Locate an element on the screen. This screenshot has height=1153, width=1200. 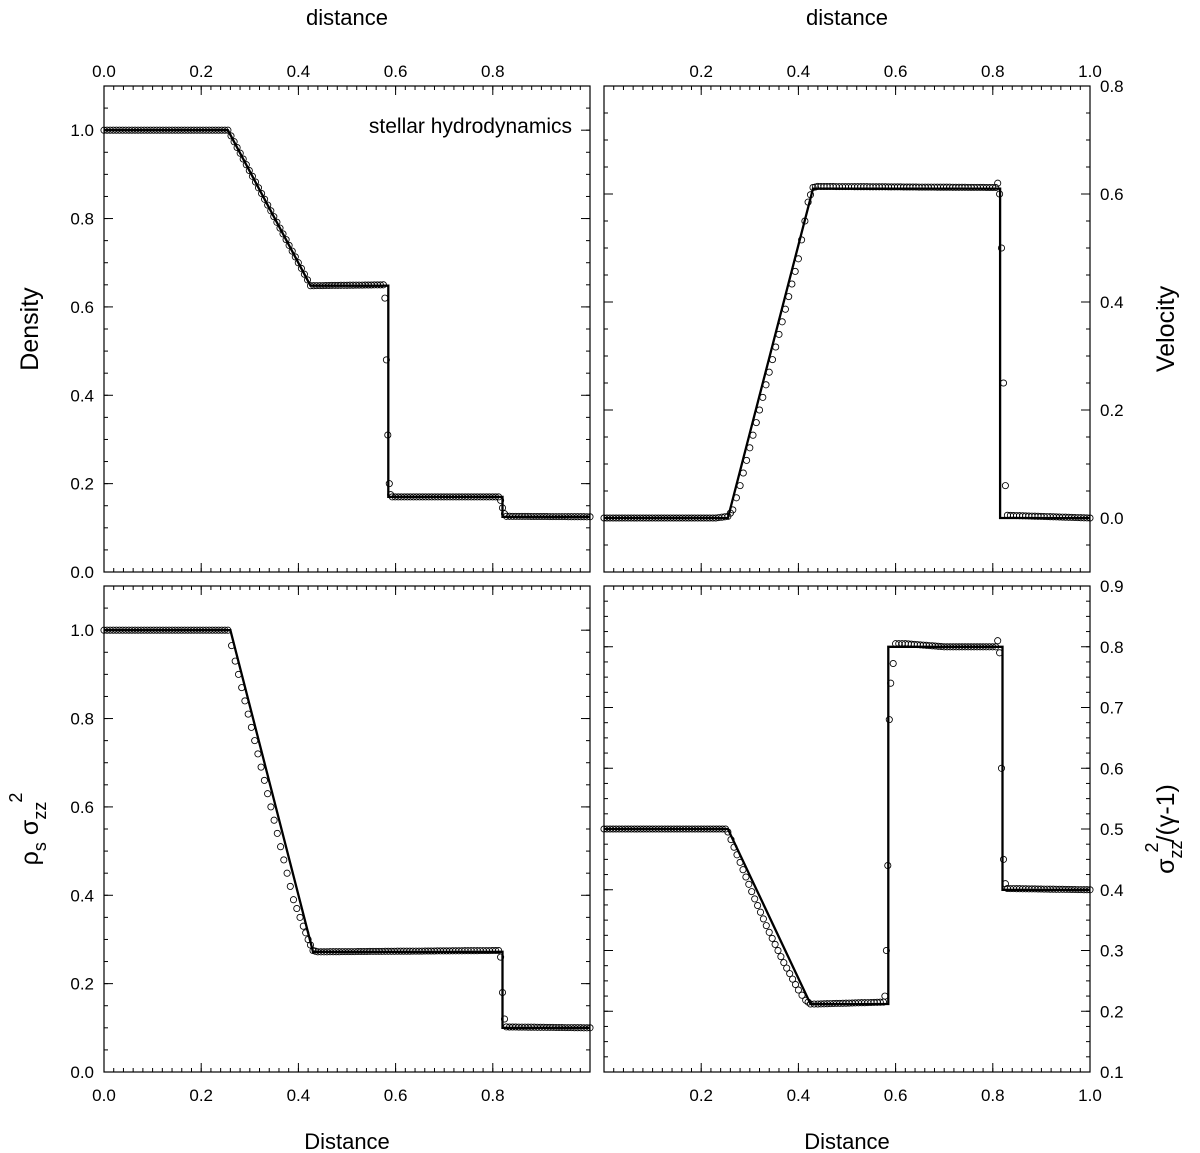
x-tick-label: 0.6 is located at coordinates (896, 71).